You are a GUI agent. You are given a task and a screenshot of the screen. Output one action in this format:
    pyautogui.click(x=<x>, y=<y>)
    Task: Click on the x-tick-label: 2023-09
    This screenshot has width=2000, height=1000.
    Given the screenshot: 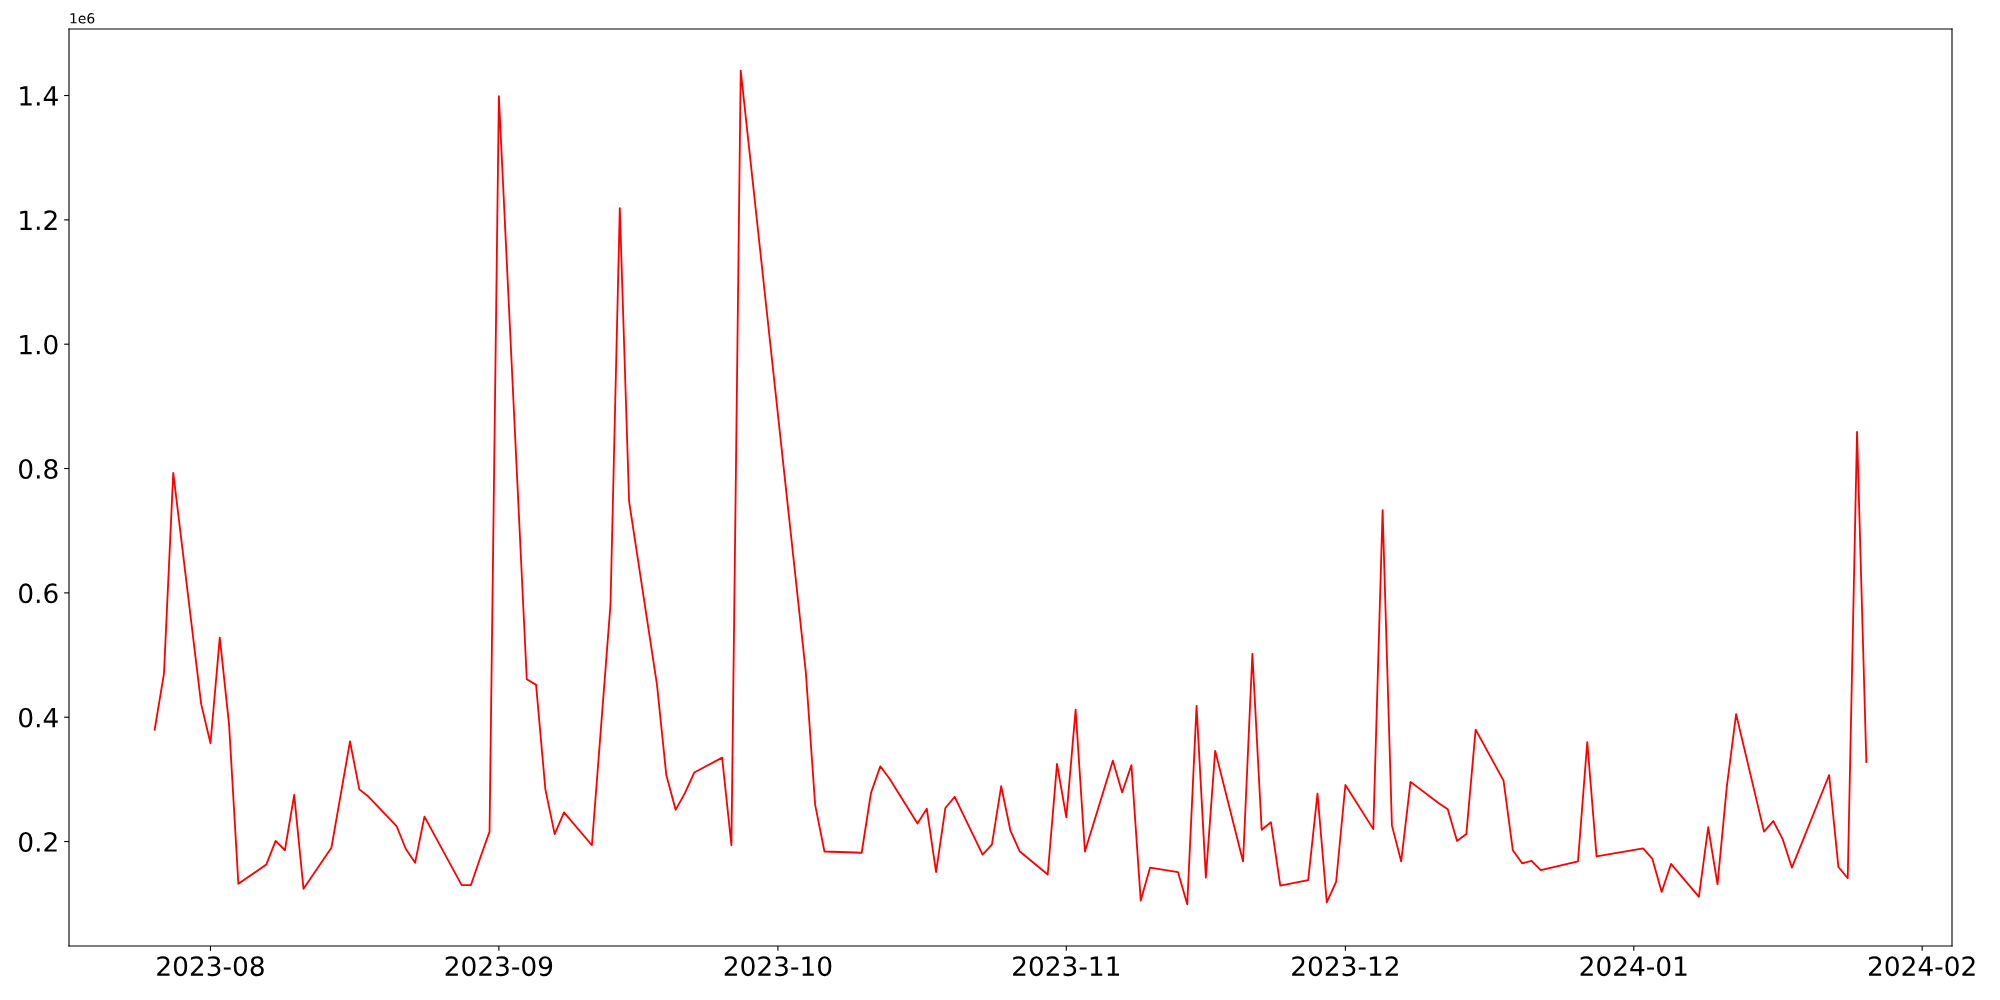 What is the action you would take?
    pyautogui.click(x=499, y=966)
    